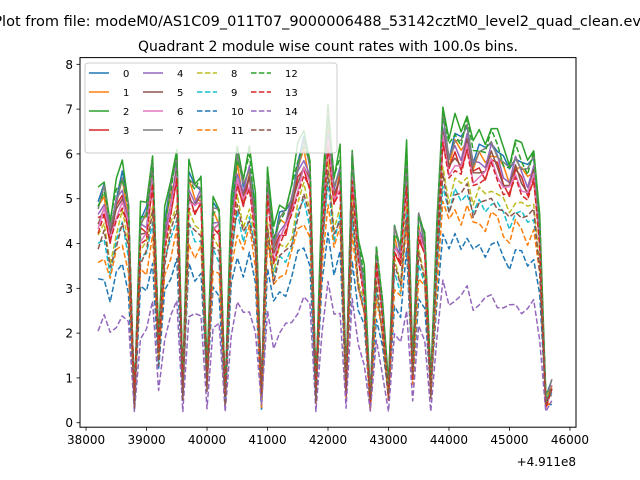 The image size is (640, 480). Describe the element at coordinates (291, 93) in the screenshot. I see `legend-label-13: 13` at that location.